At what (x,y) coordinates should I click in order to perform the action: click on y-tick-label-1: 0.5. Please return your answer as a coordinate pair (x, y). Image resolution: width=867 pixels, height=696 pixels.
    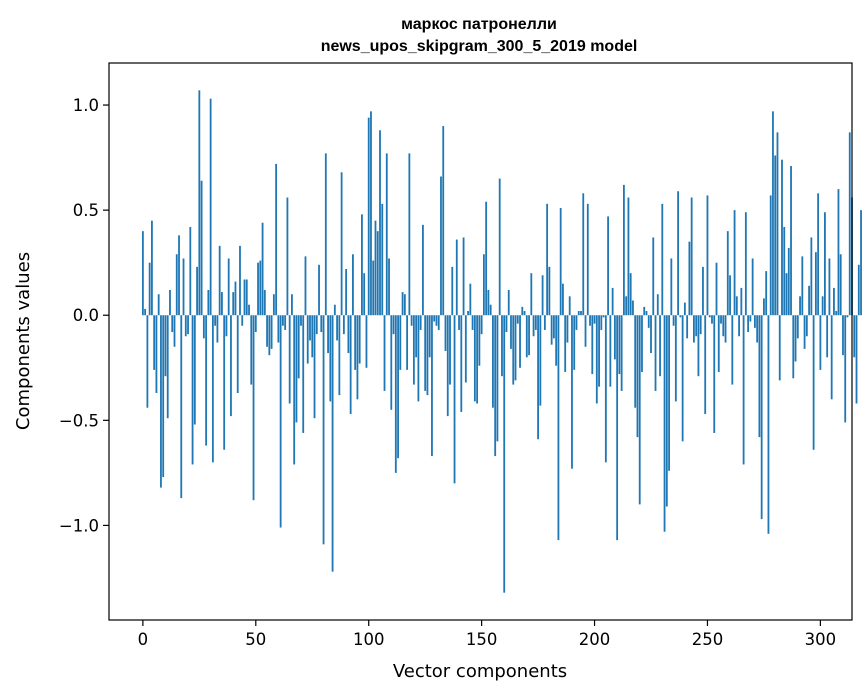
    Looking at the image, I should click on (86, 210).